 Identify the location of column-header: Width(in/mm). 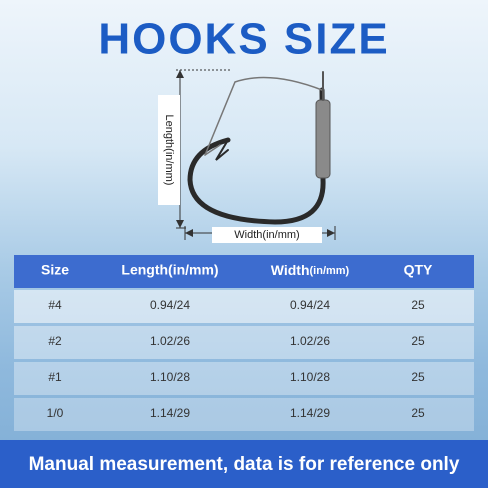
(310, 270).